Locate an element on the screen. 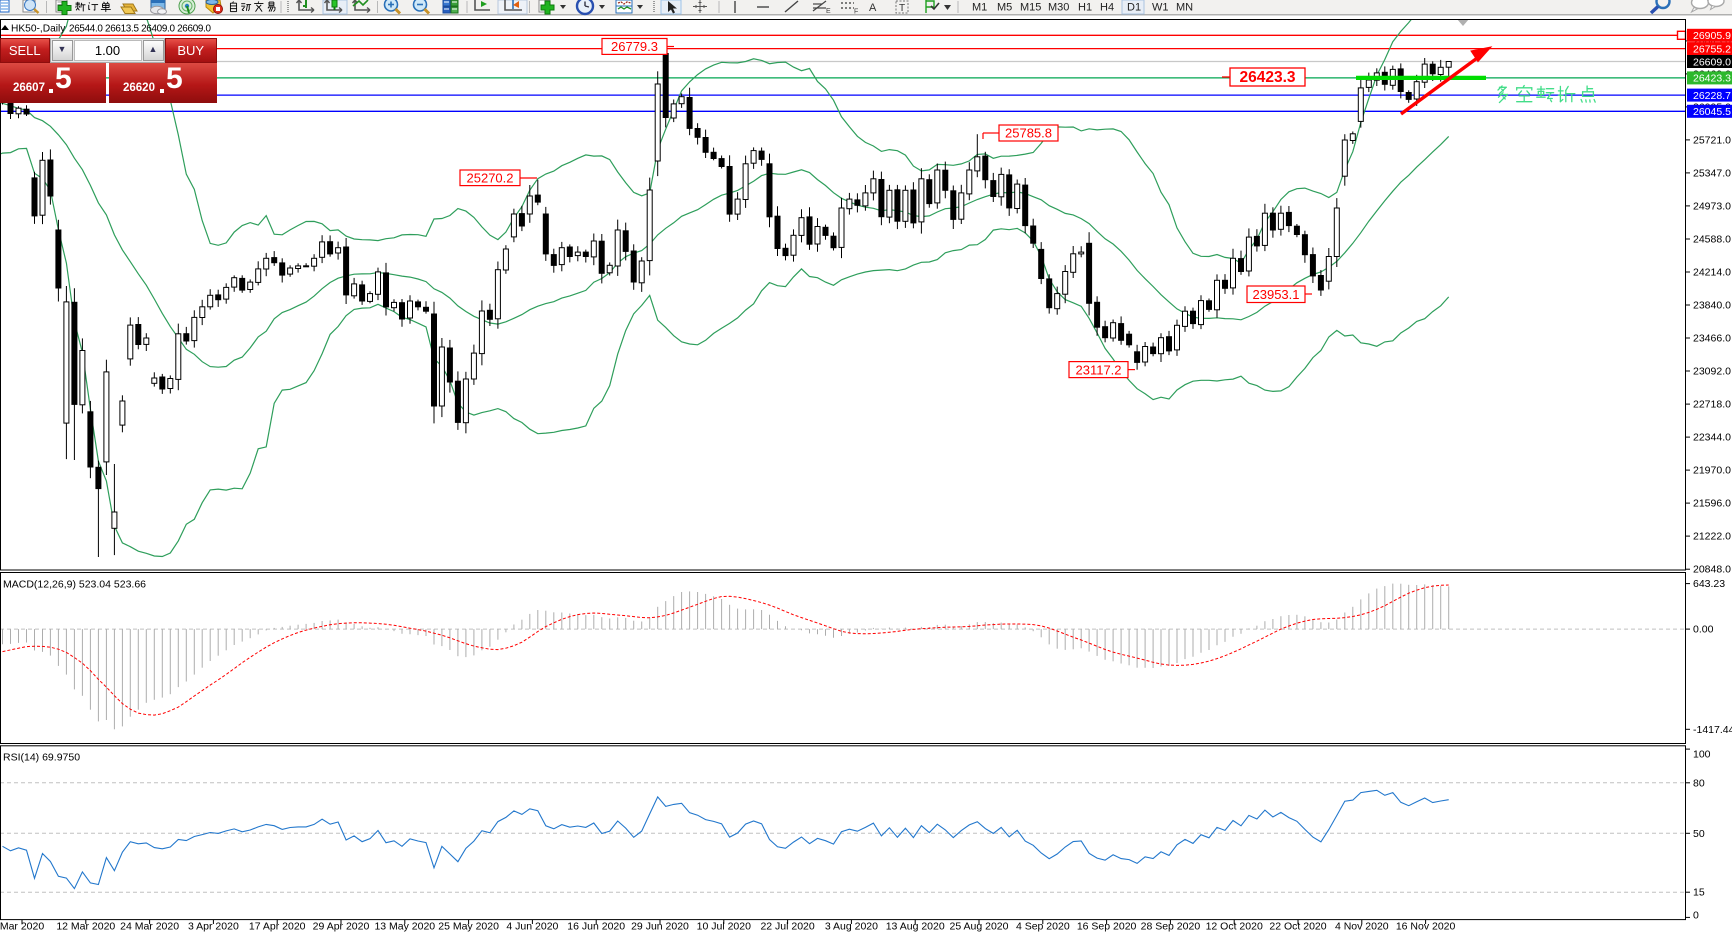  svg-text: 4 Jun 2020 is located at coordinates (532, 927).